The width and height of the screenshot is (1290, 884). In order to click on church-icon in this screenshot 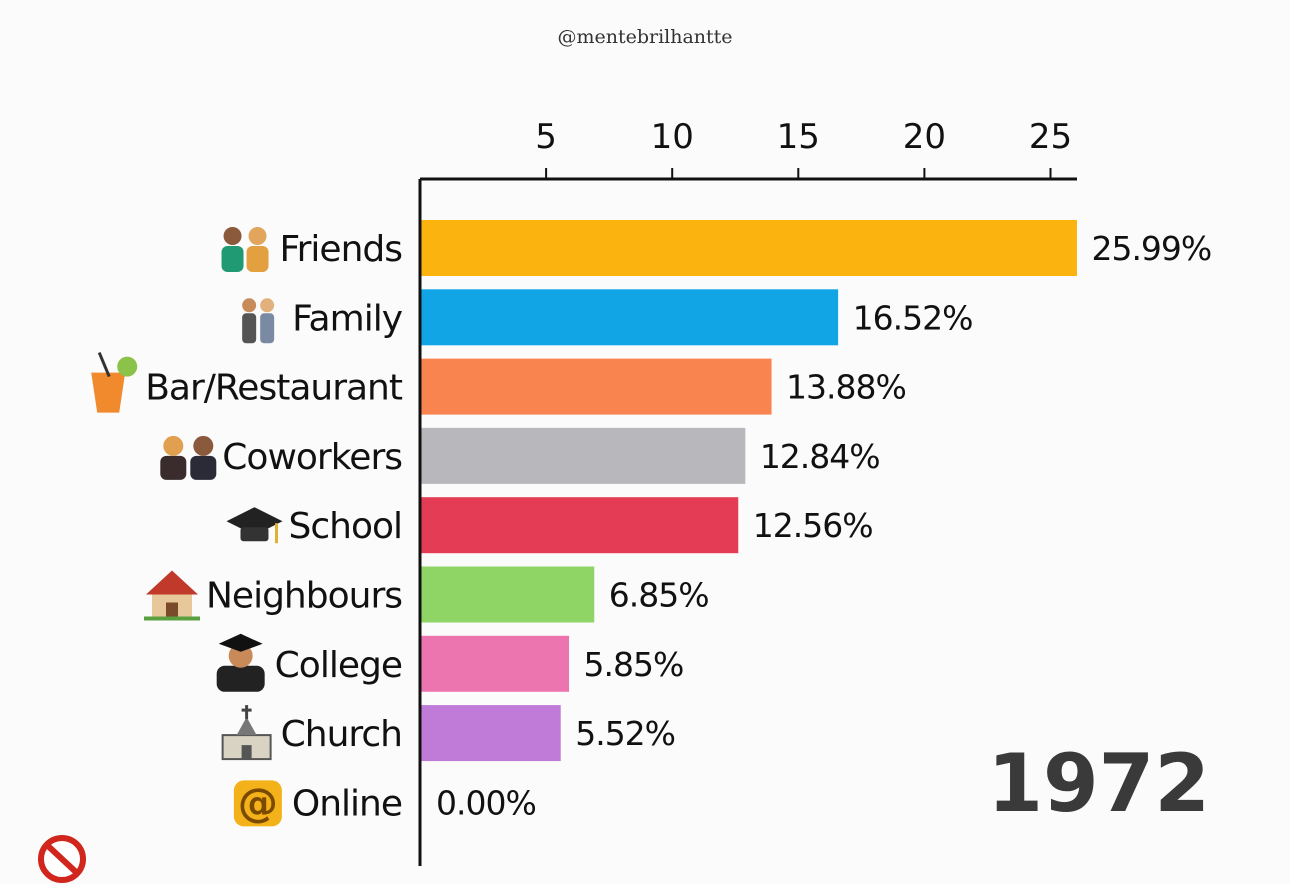, I will do `click(246, 733)`.